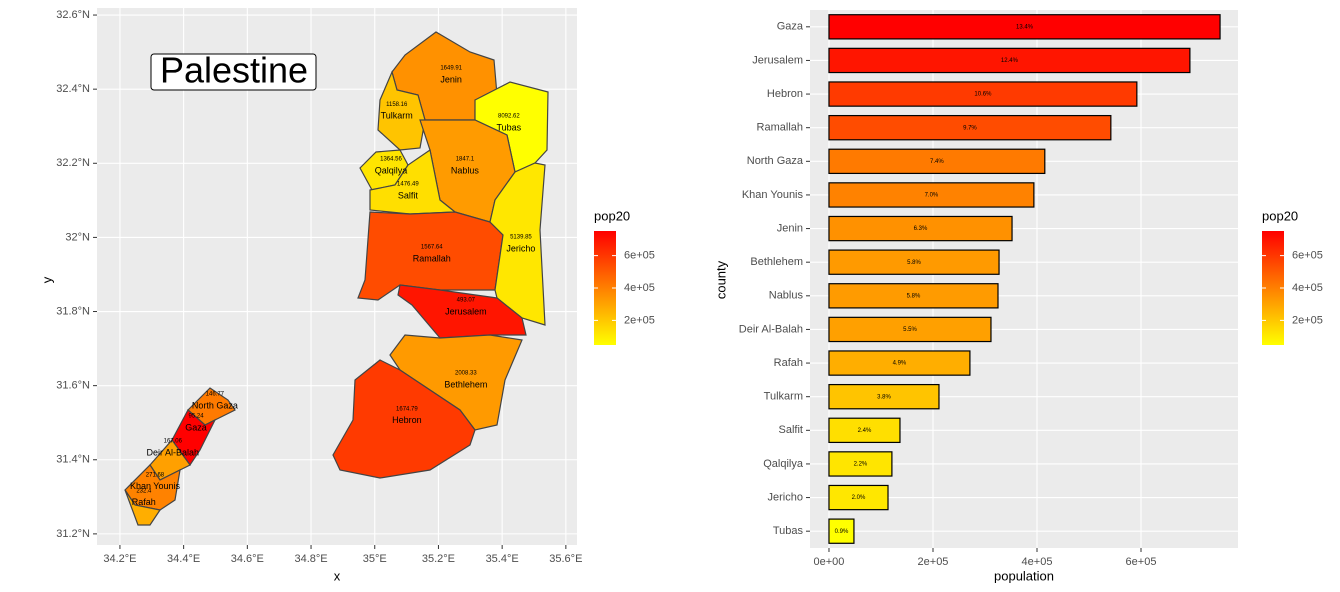  Describe the element at coordinates (776, 262) in the screenshot. I see `y-tick-label: Bethlehem` at that location.